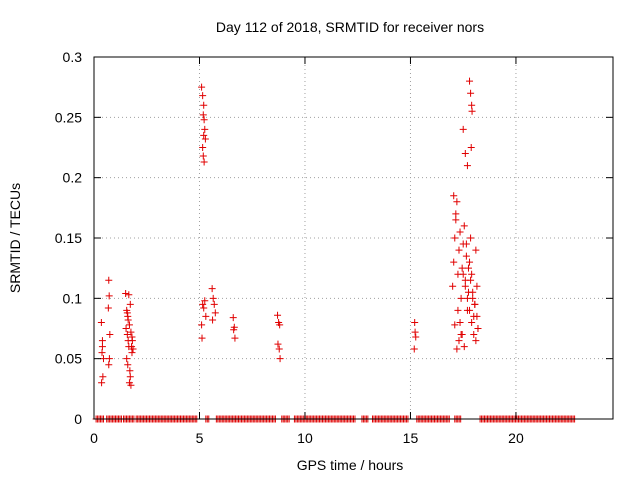 The image size is (640, 485). Describe the element at coordinates (68, 117) in the screenshot. I see `y-tick-label: 0.25` at that location.